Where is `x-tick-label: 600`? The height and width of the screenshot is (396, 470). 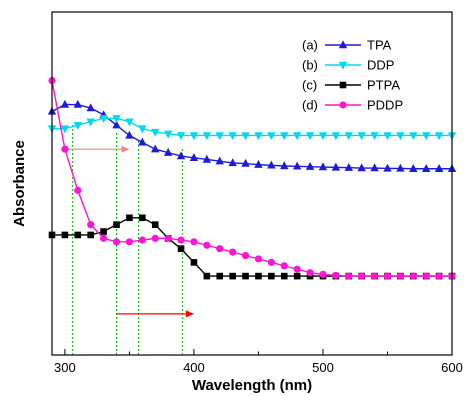 x-tick-label: 600 is located at coordinates (452, 367).